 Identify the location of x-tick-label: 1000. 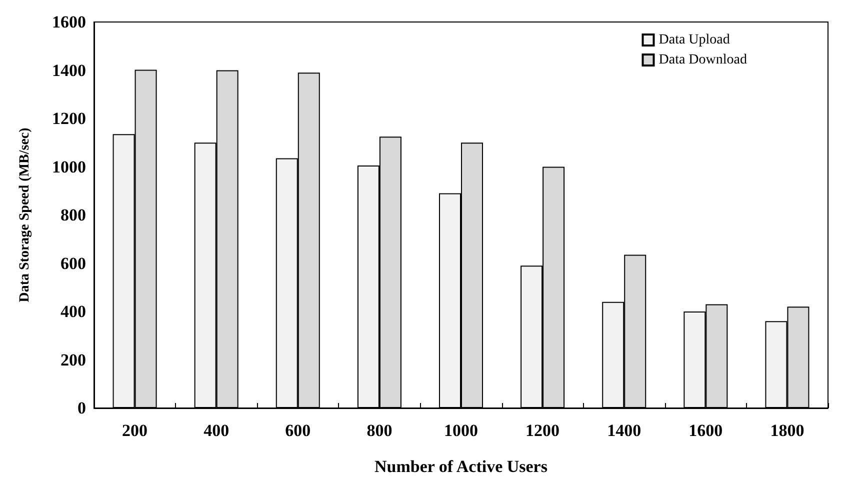
(461, 430).